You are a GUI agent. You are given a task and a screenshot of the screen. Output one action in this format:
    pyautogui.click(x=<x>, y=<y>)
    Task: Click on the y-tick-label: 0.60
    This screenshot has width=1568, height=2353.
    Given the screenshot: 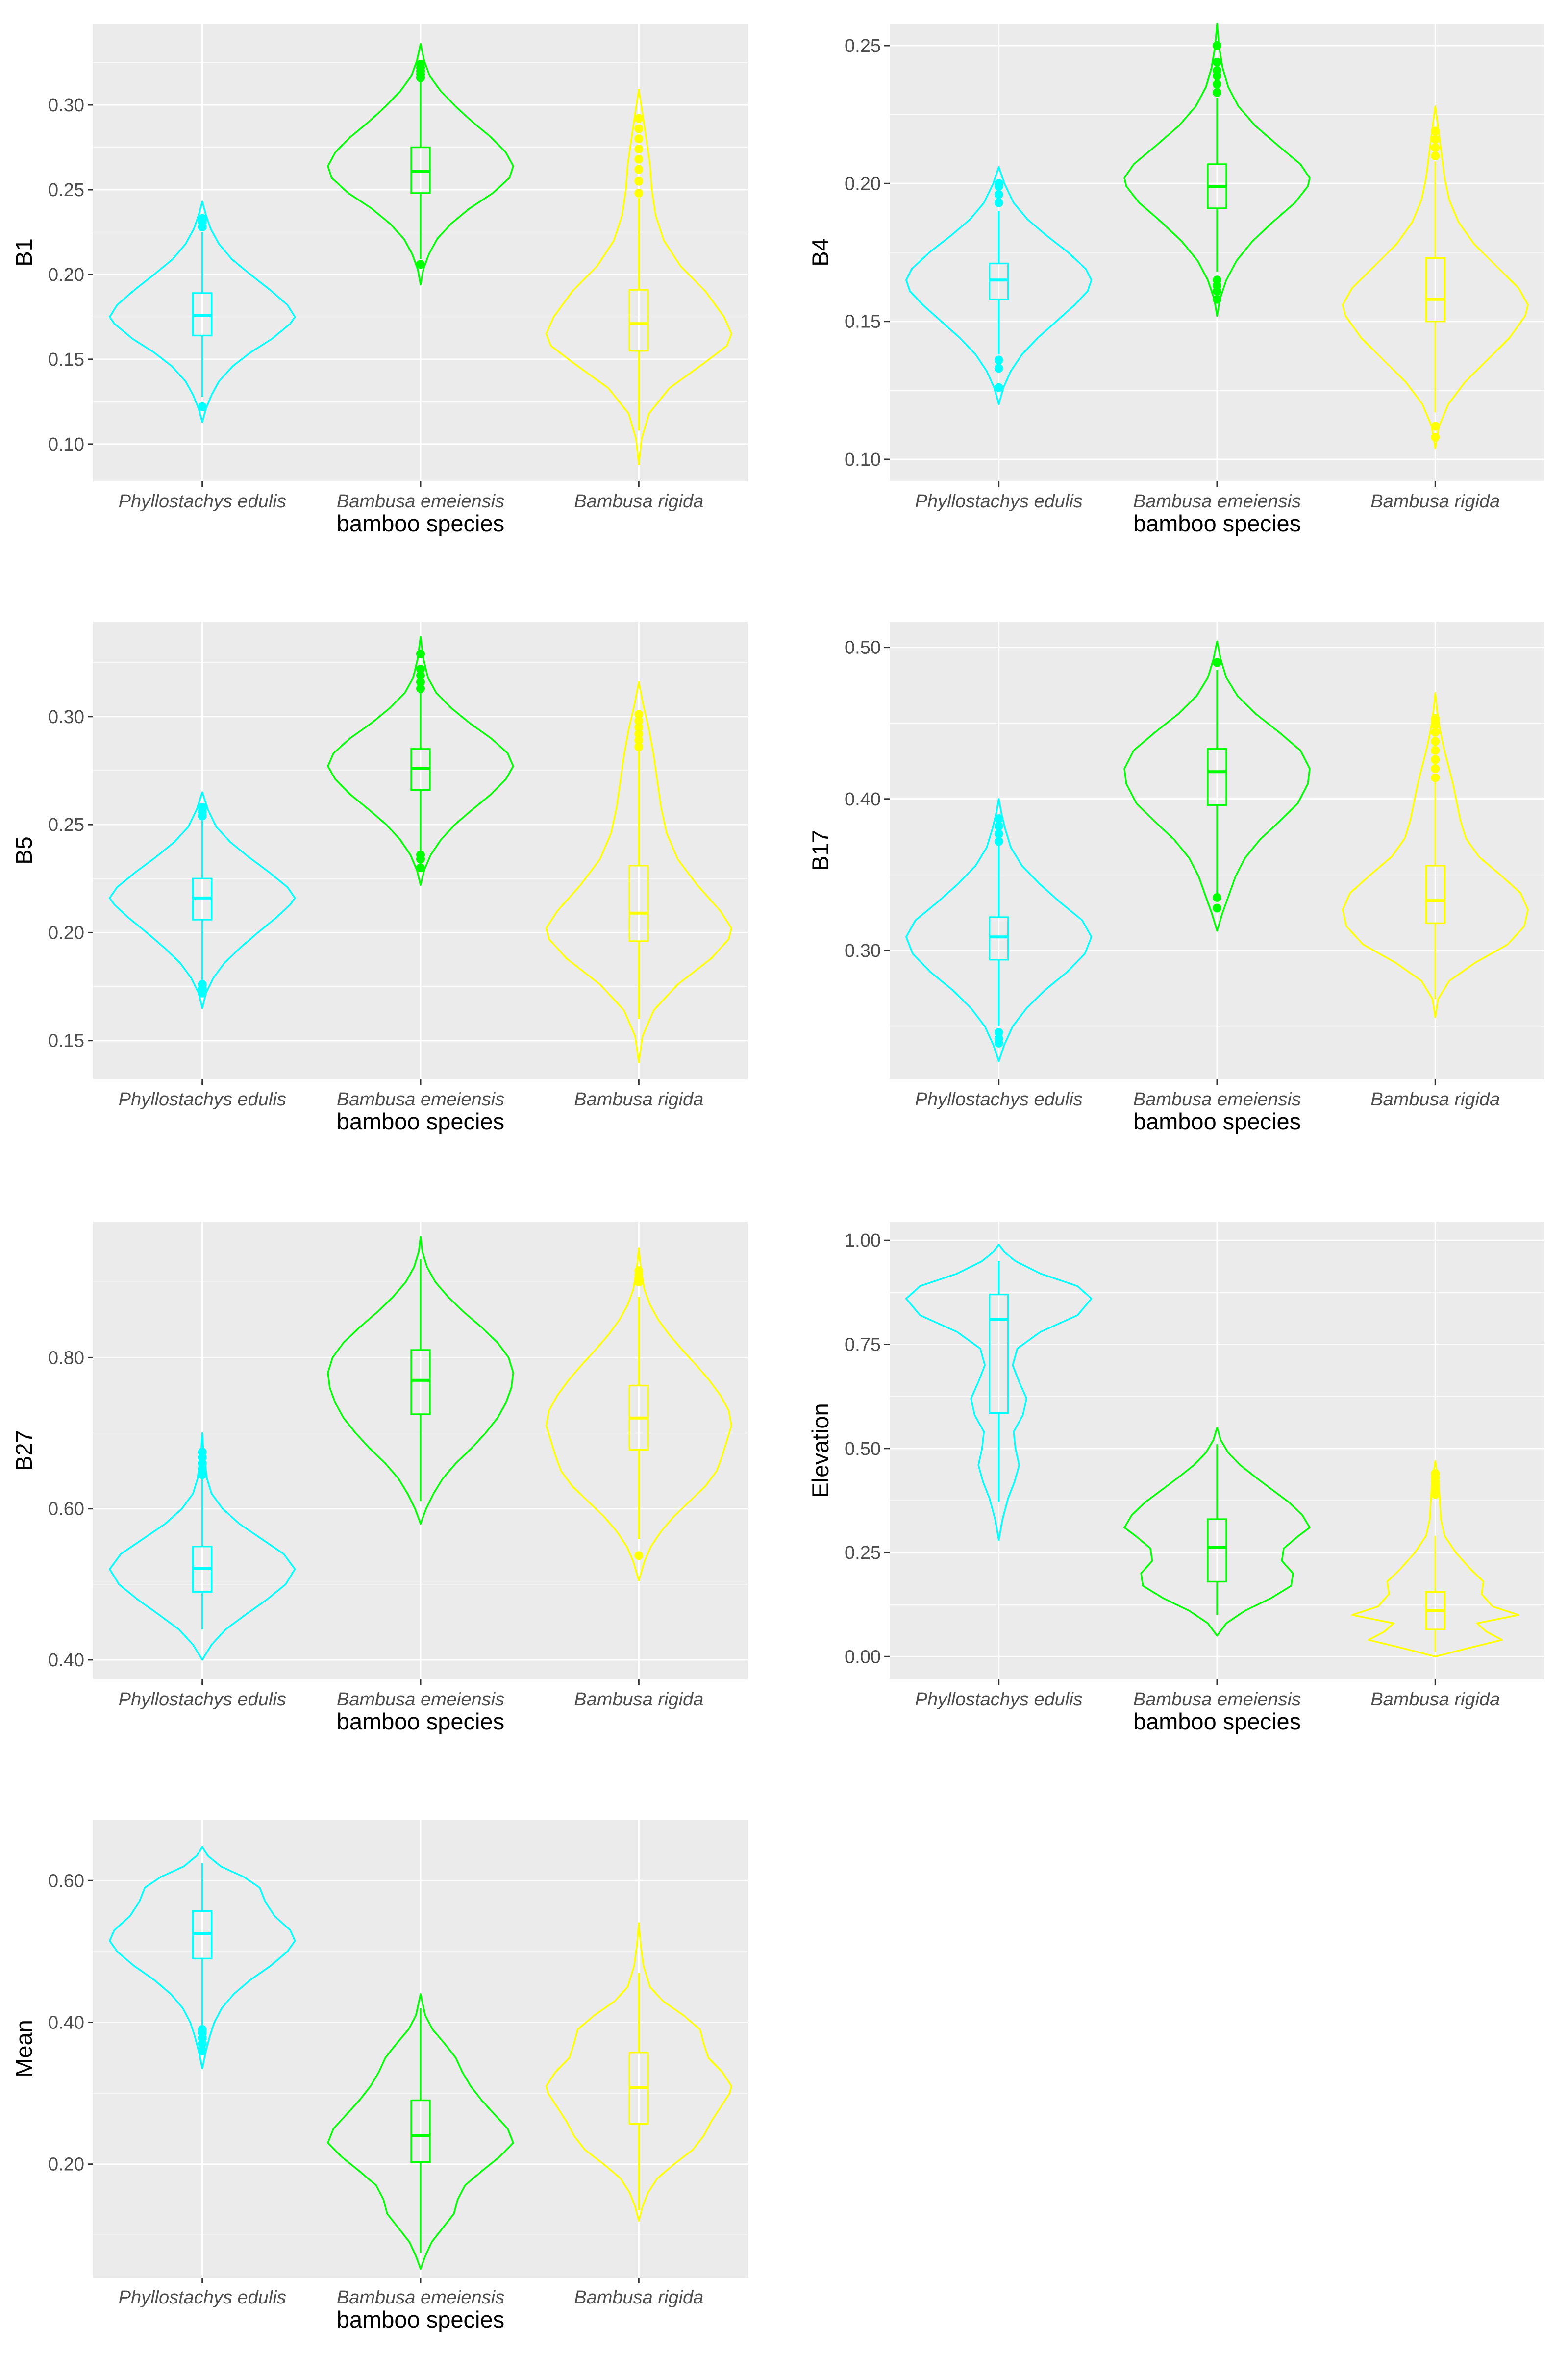 What is the action you would take?
    pyautogui.click(x=66, y=1881)
    